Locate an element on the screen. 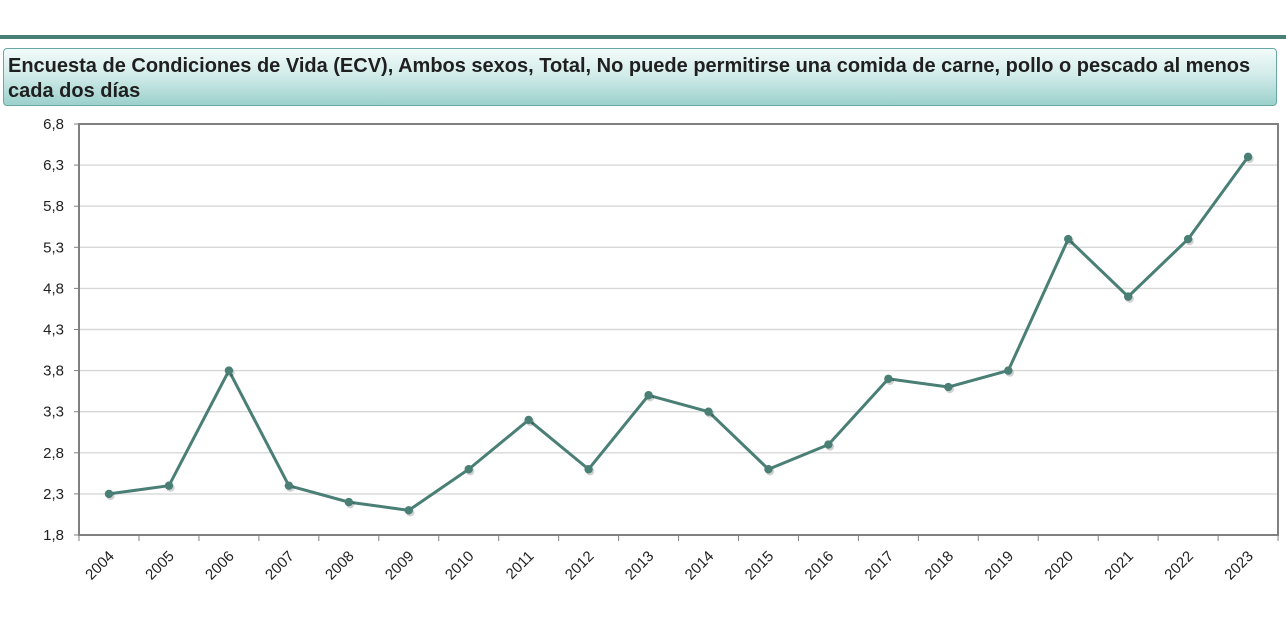  y-tick-label: 2,3 is located at coordinates (53, 494).